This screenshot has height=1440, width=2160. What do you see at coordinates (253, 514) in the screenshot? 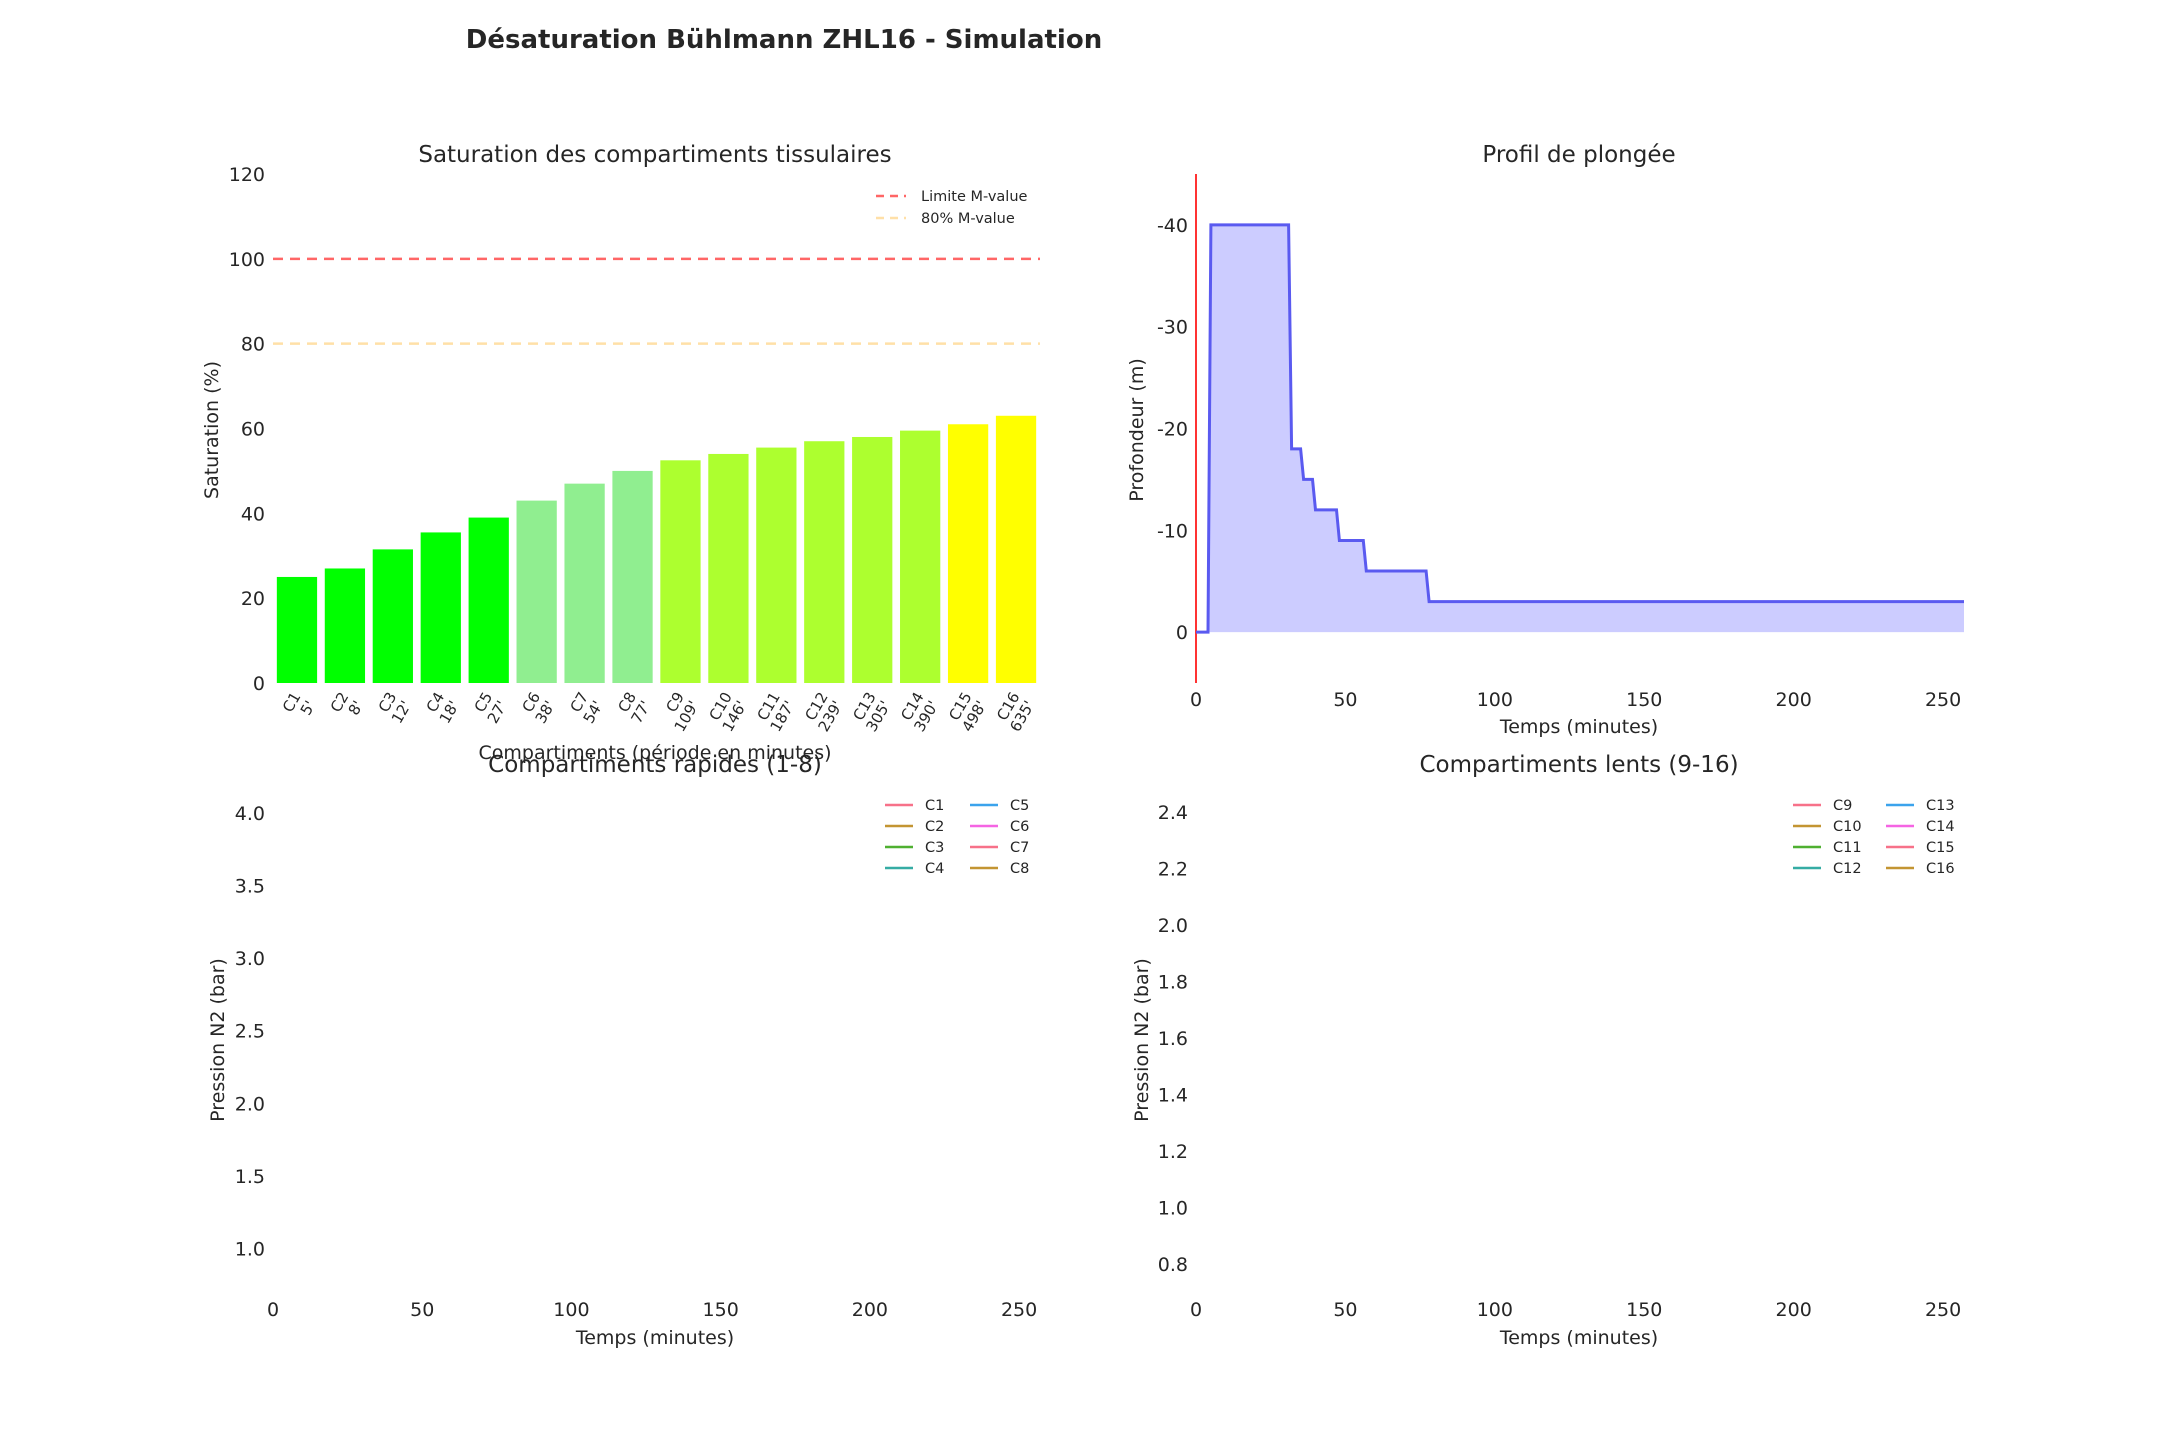
I see `y-tick-label: 40` at bounding box center [253, 514].